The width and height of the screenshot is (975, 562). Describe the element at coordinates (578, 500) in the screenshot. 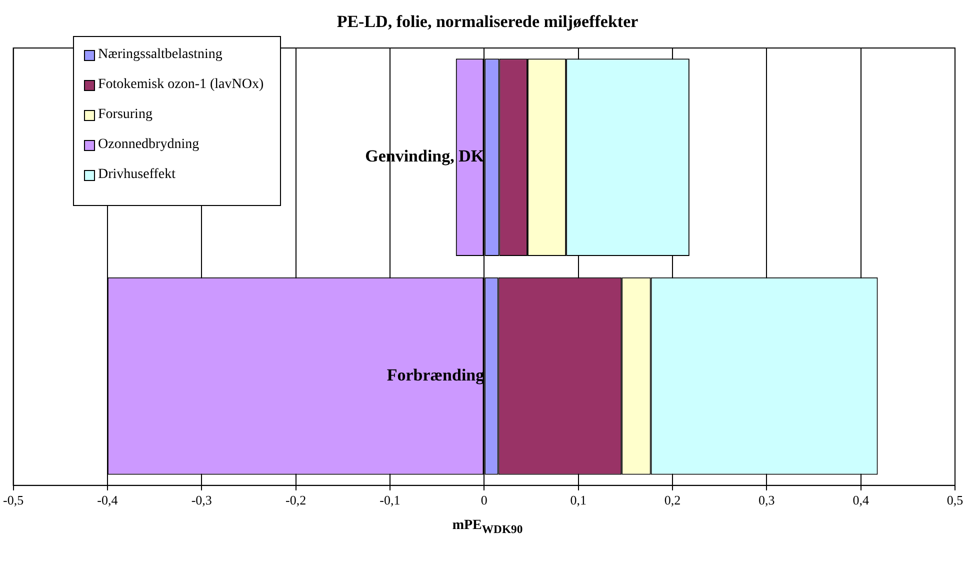

I see `x-tick-label: 0,1` at that location.